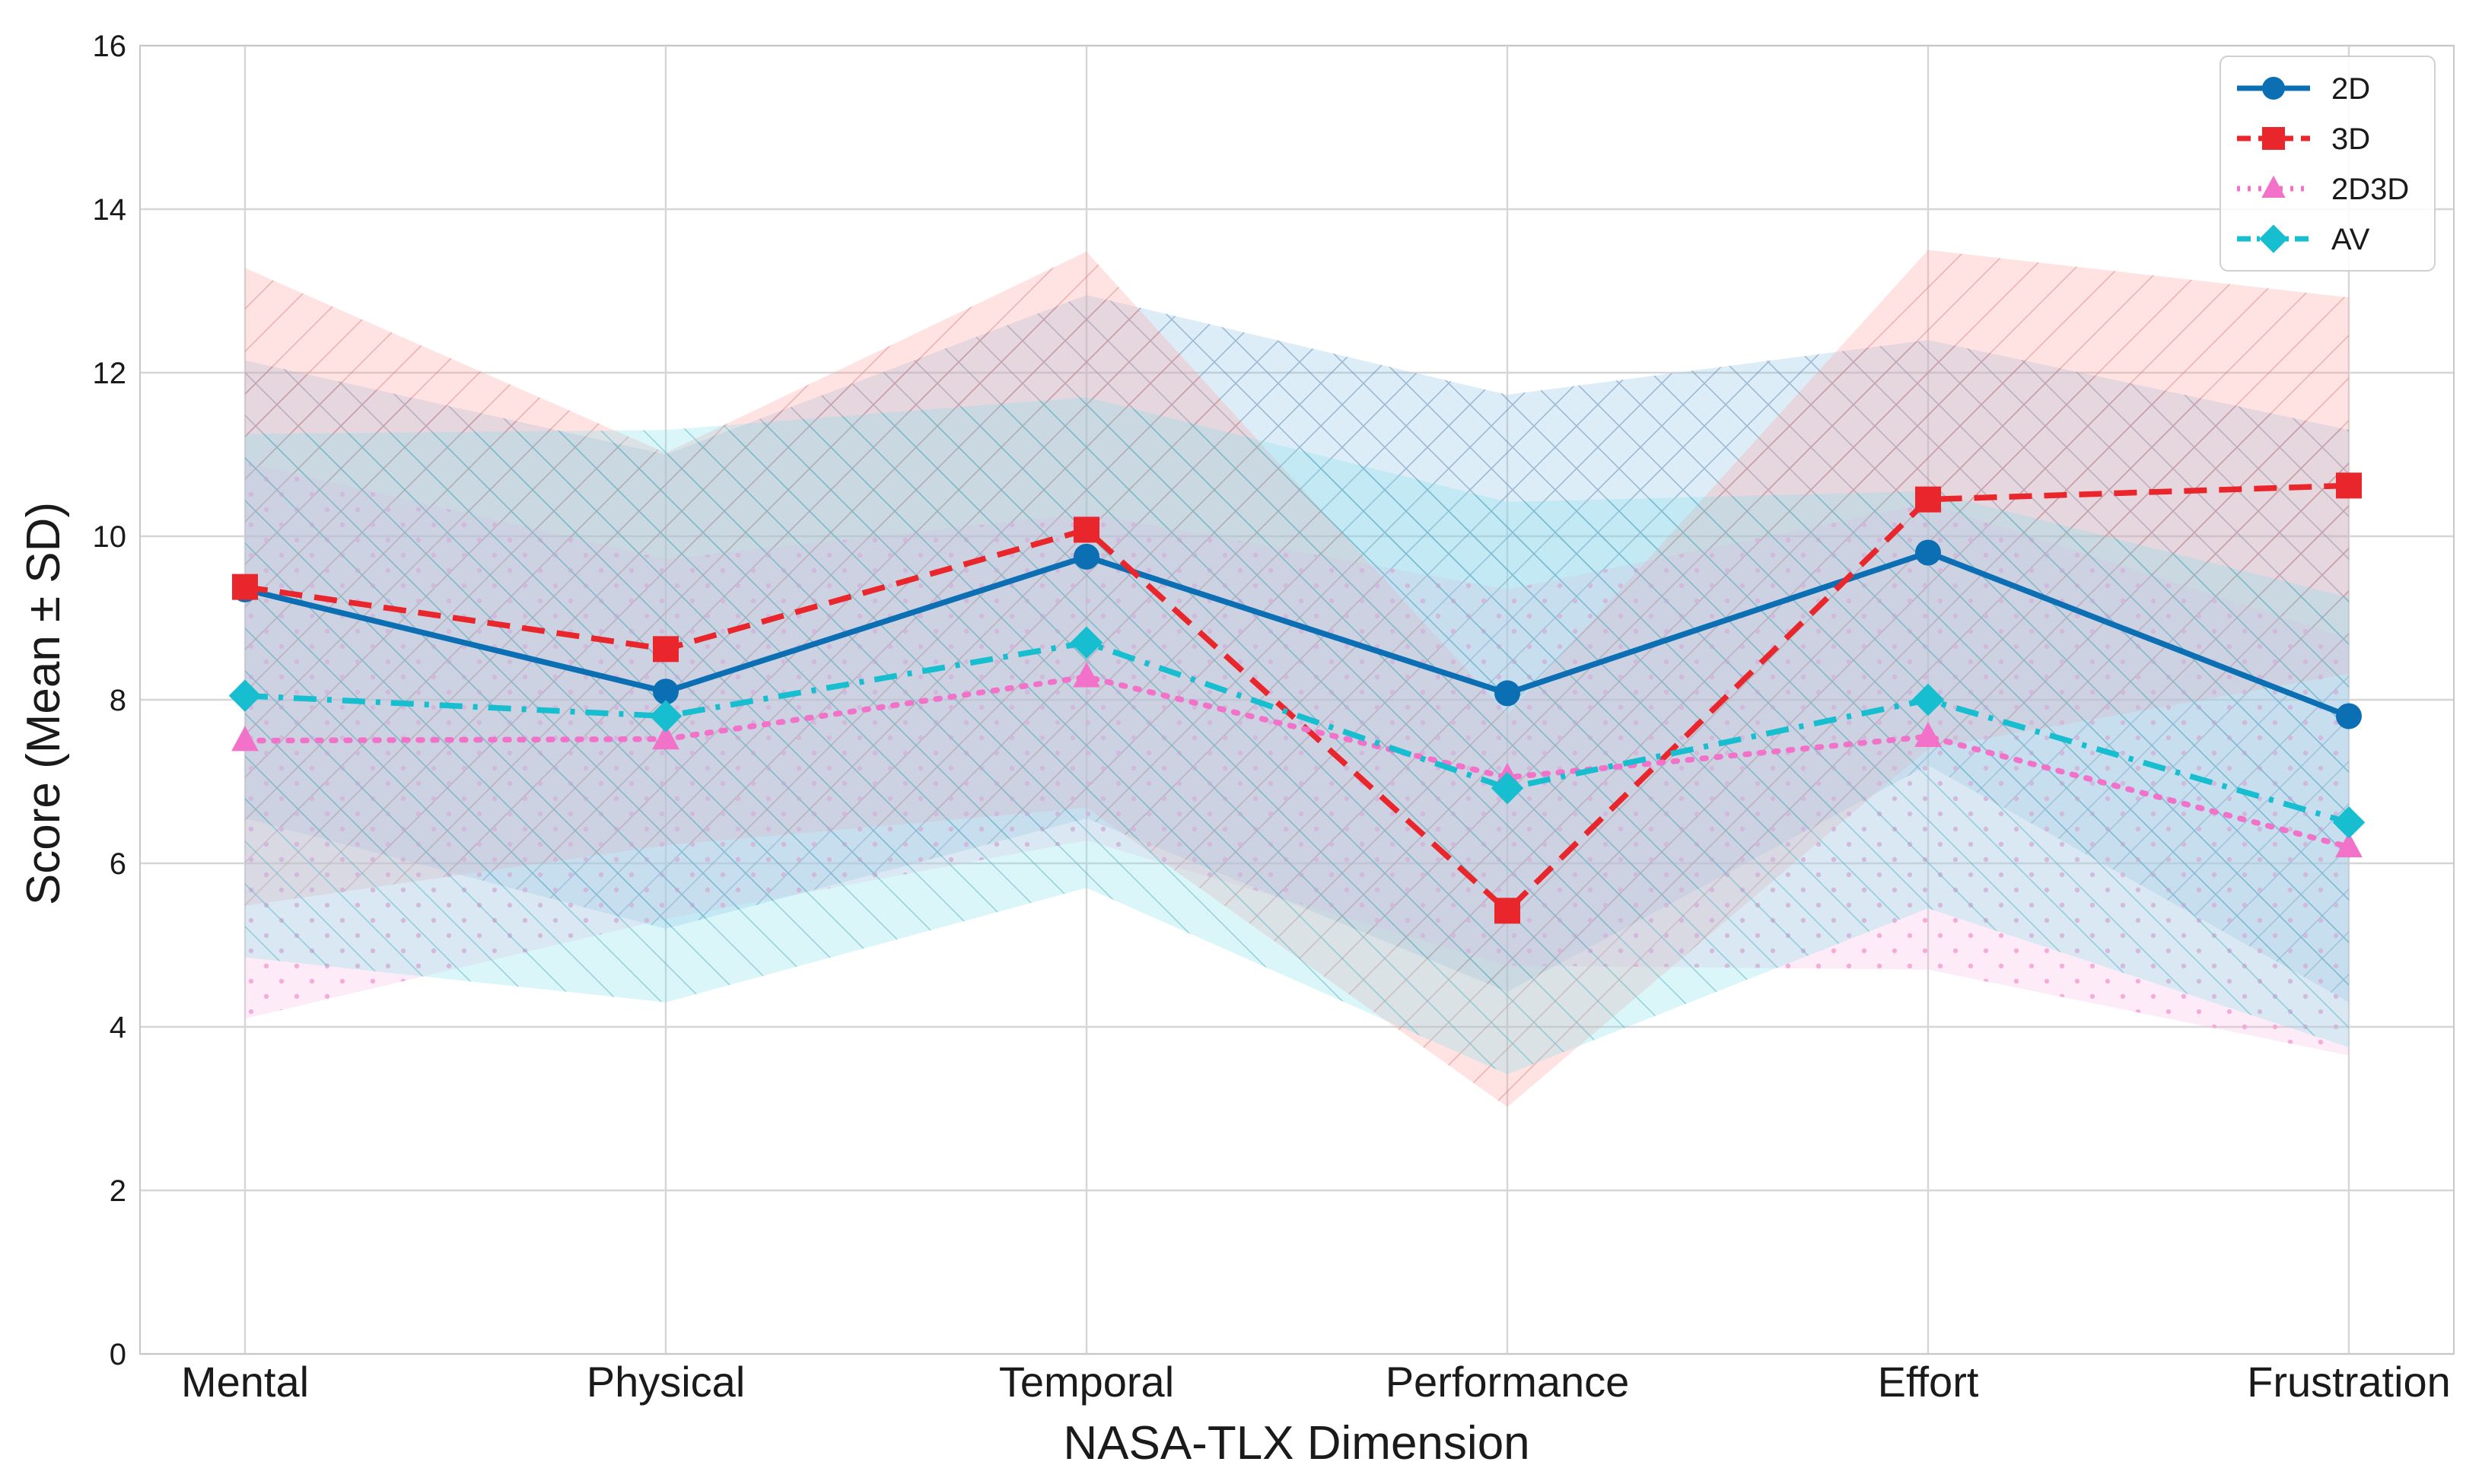 The width and height of the screenshot is (2482, 1484). What do you see at coordinates (110, 46) in the screenshot?
I see `y-tick-label: 16` at bounding box center [110, 46].